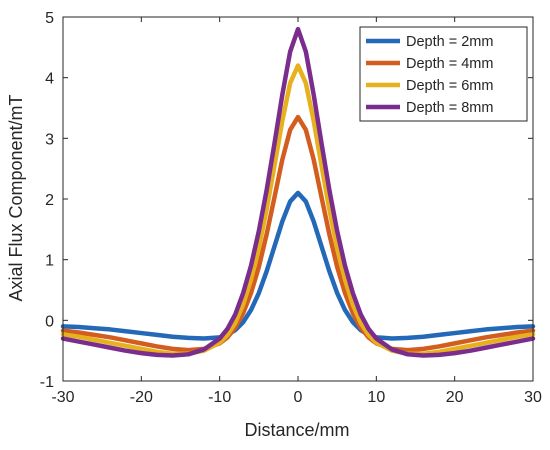  What do you see at coordinates (376, 397) in the screenshot?
I see `x-tick-label: 10` at bounding box center [376, 397].